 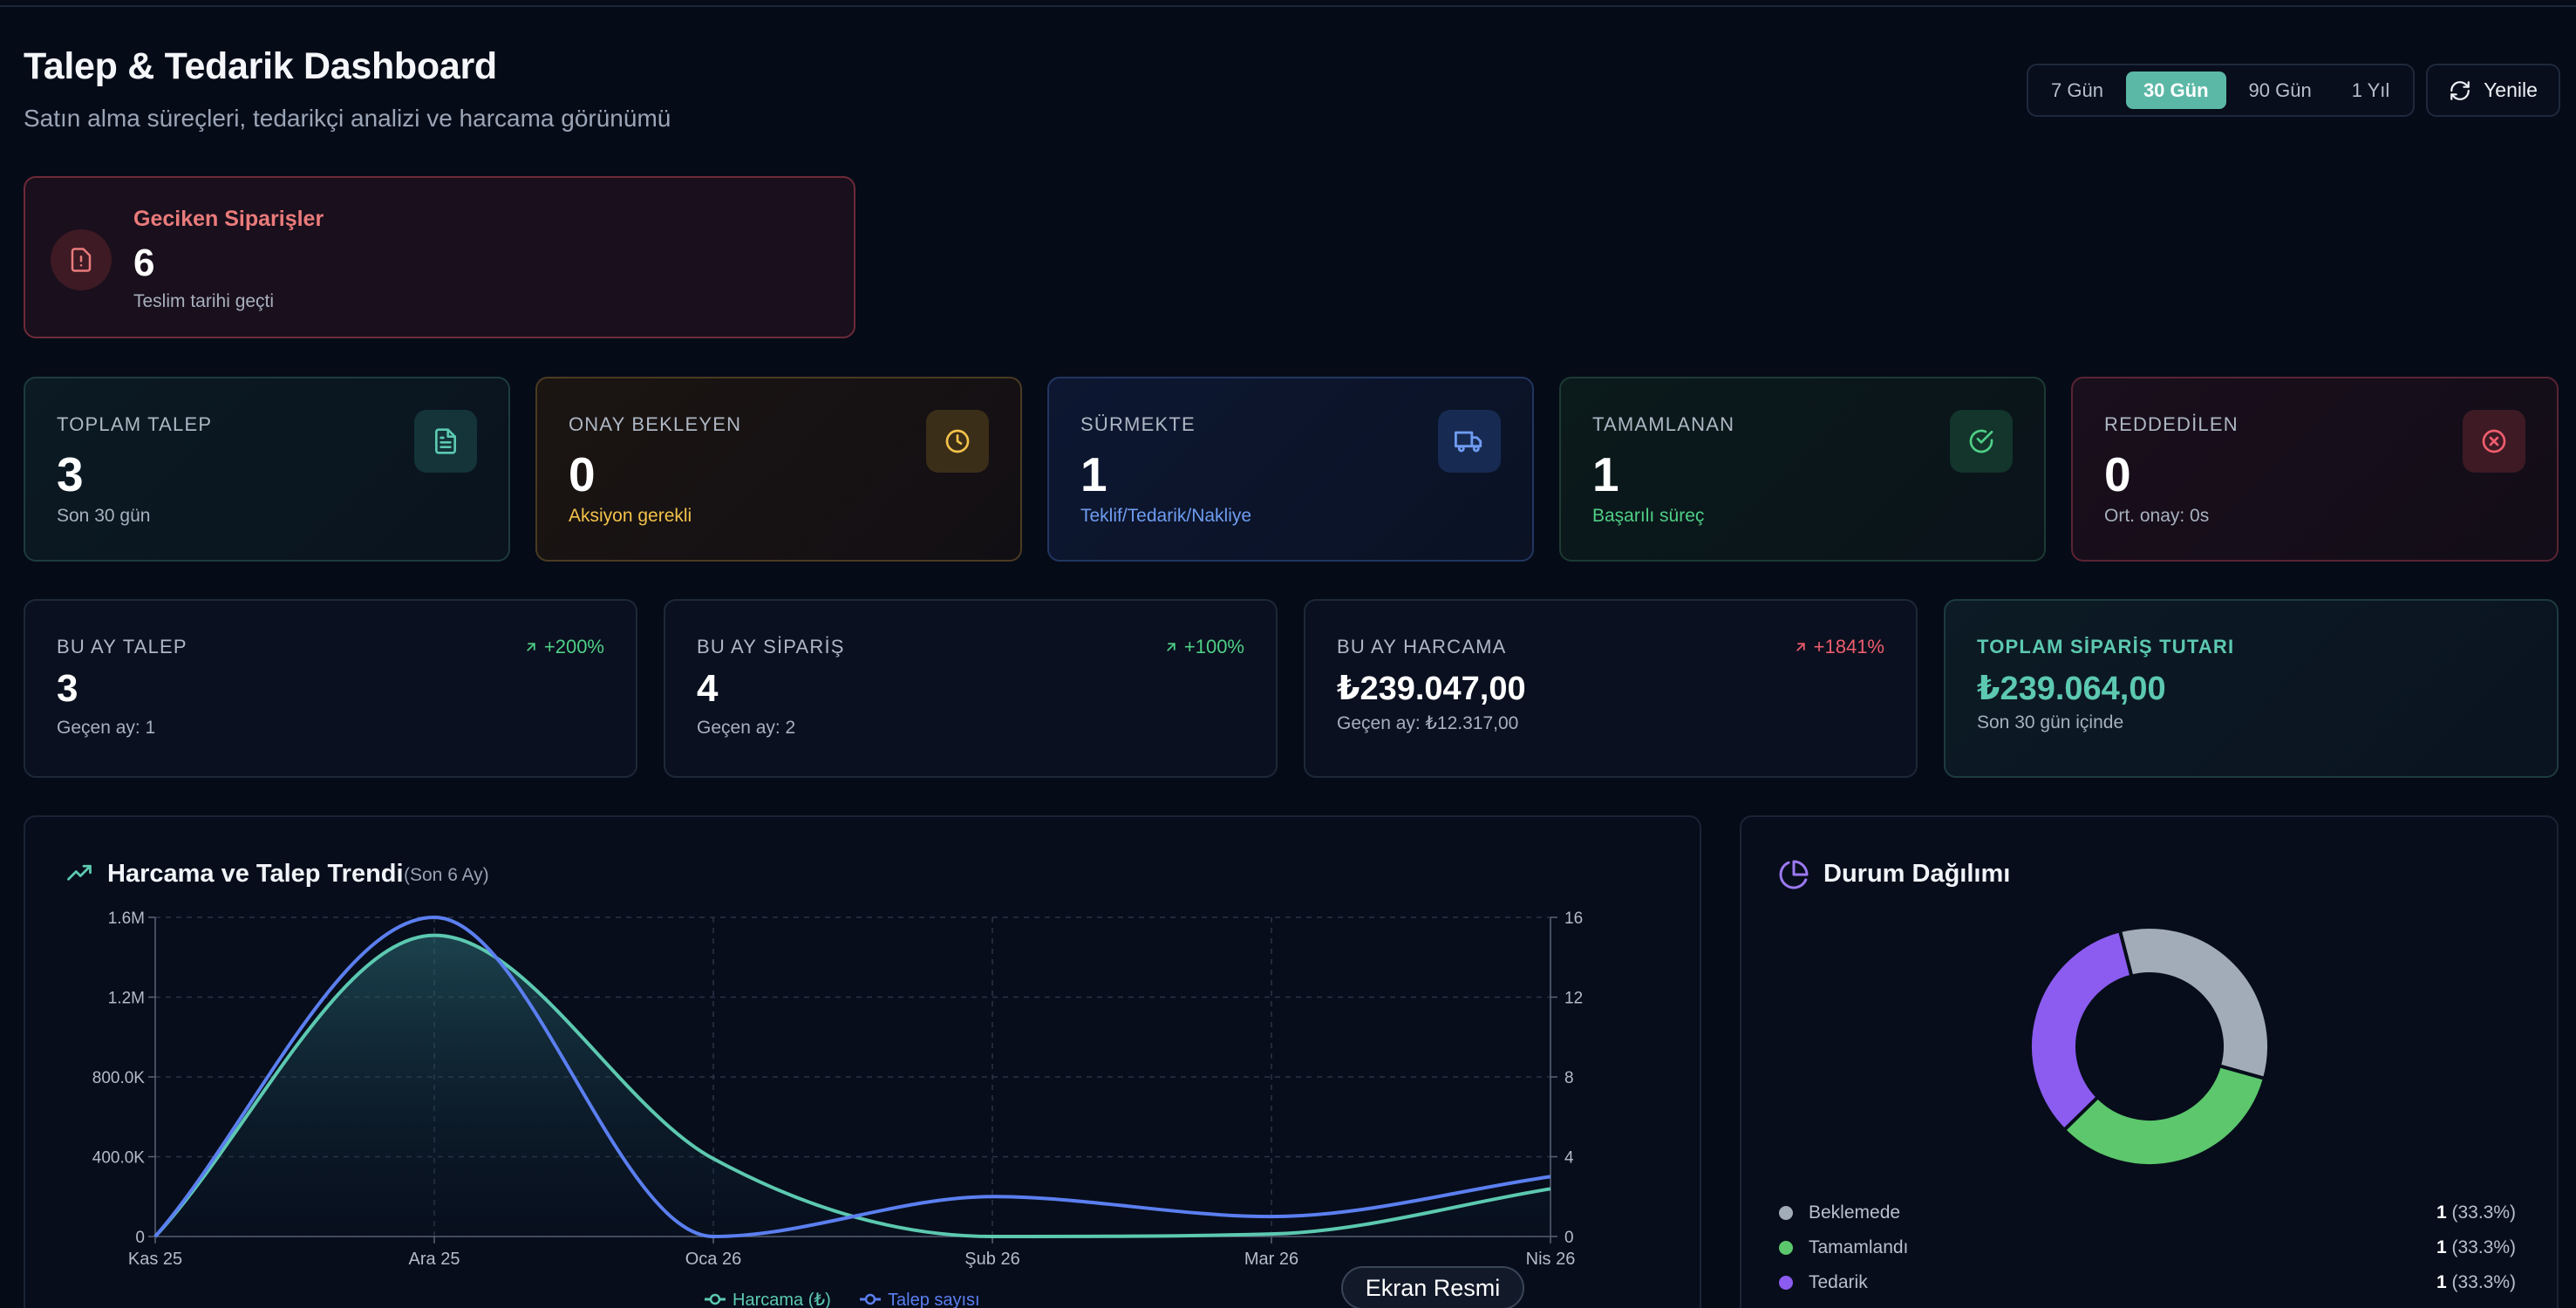 What do you see at coordinates (1849, 646) in the screenshot?
I see `kpi-delta-value: +1841%` at bounding box center [1849, 646].